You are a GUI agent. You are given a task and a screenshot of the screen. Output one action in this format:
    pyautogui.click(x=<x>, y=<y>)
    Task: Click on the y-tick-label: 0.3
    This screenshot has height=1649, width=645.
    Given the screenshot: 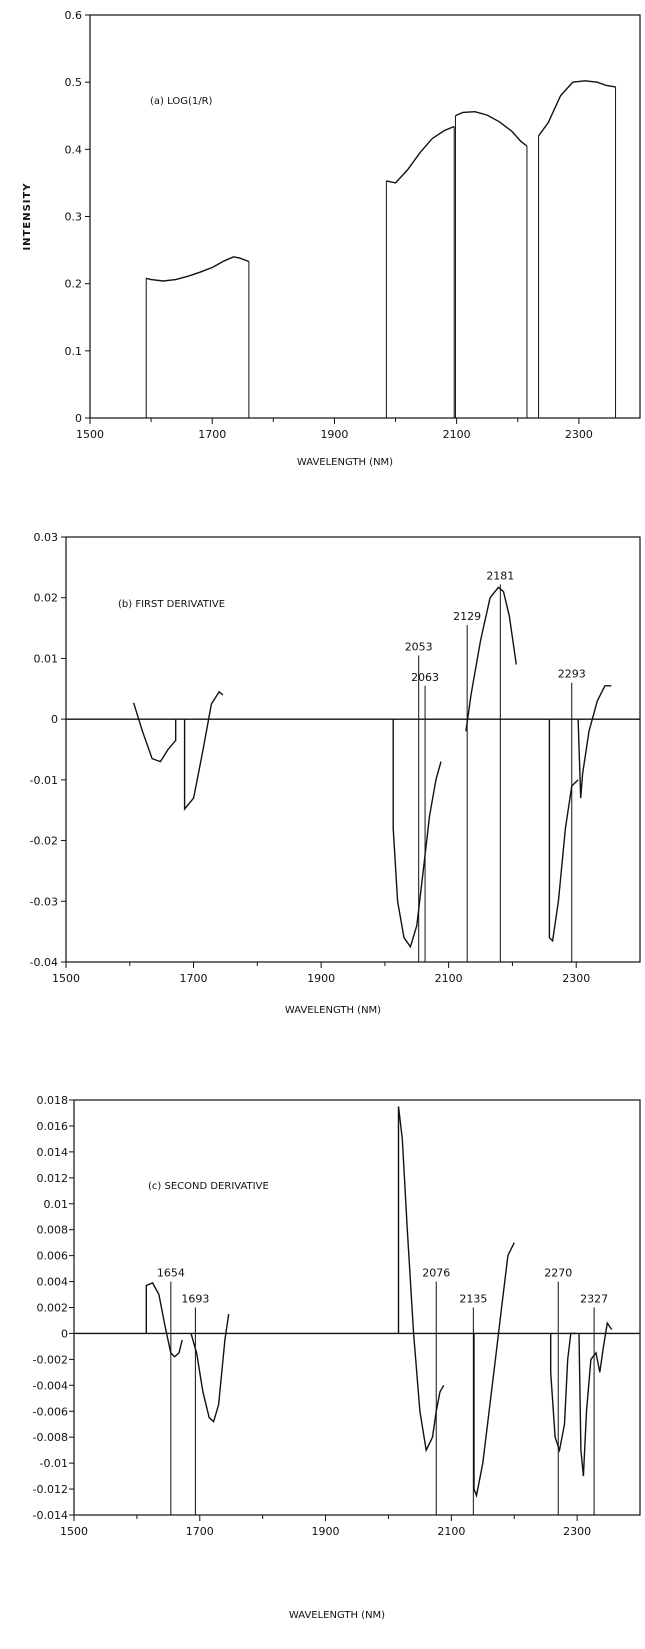 What is the action you would take?
    pyautogui.click(x=74, y=217)
    